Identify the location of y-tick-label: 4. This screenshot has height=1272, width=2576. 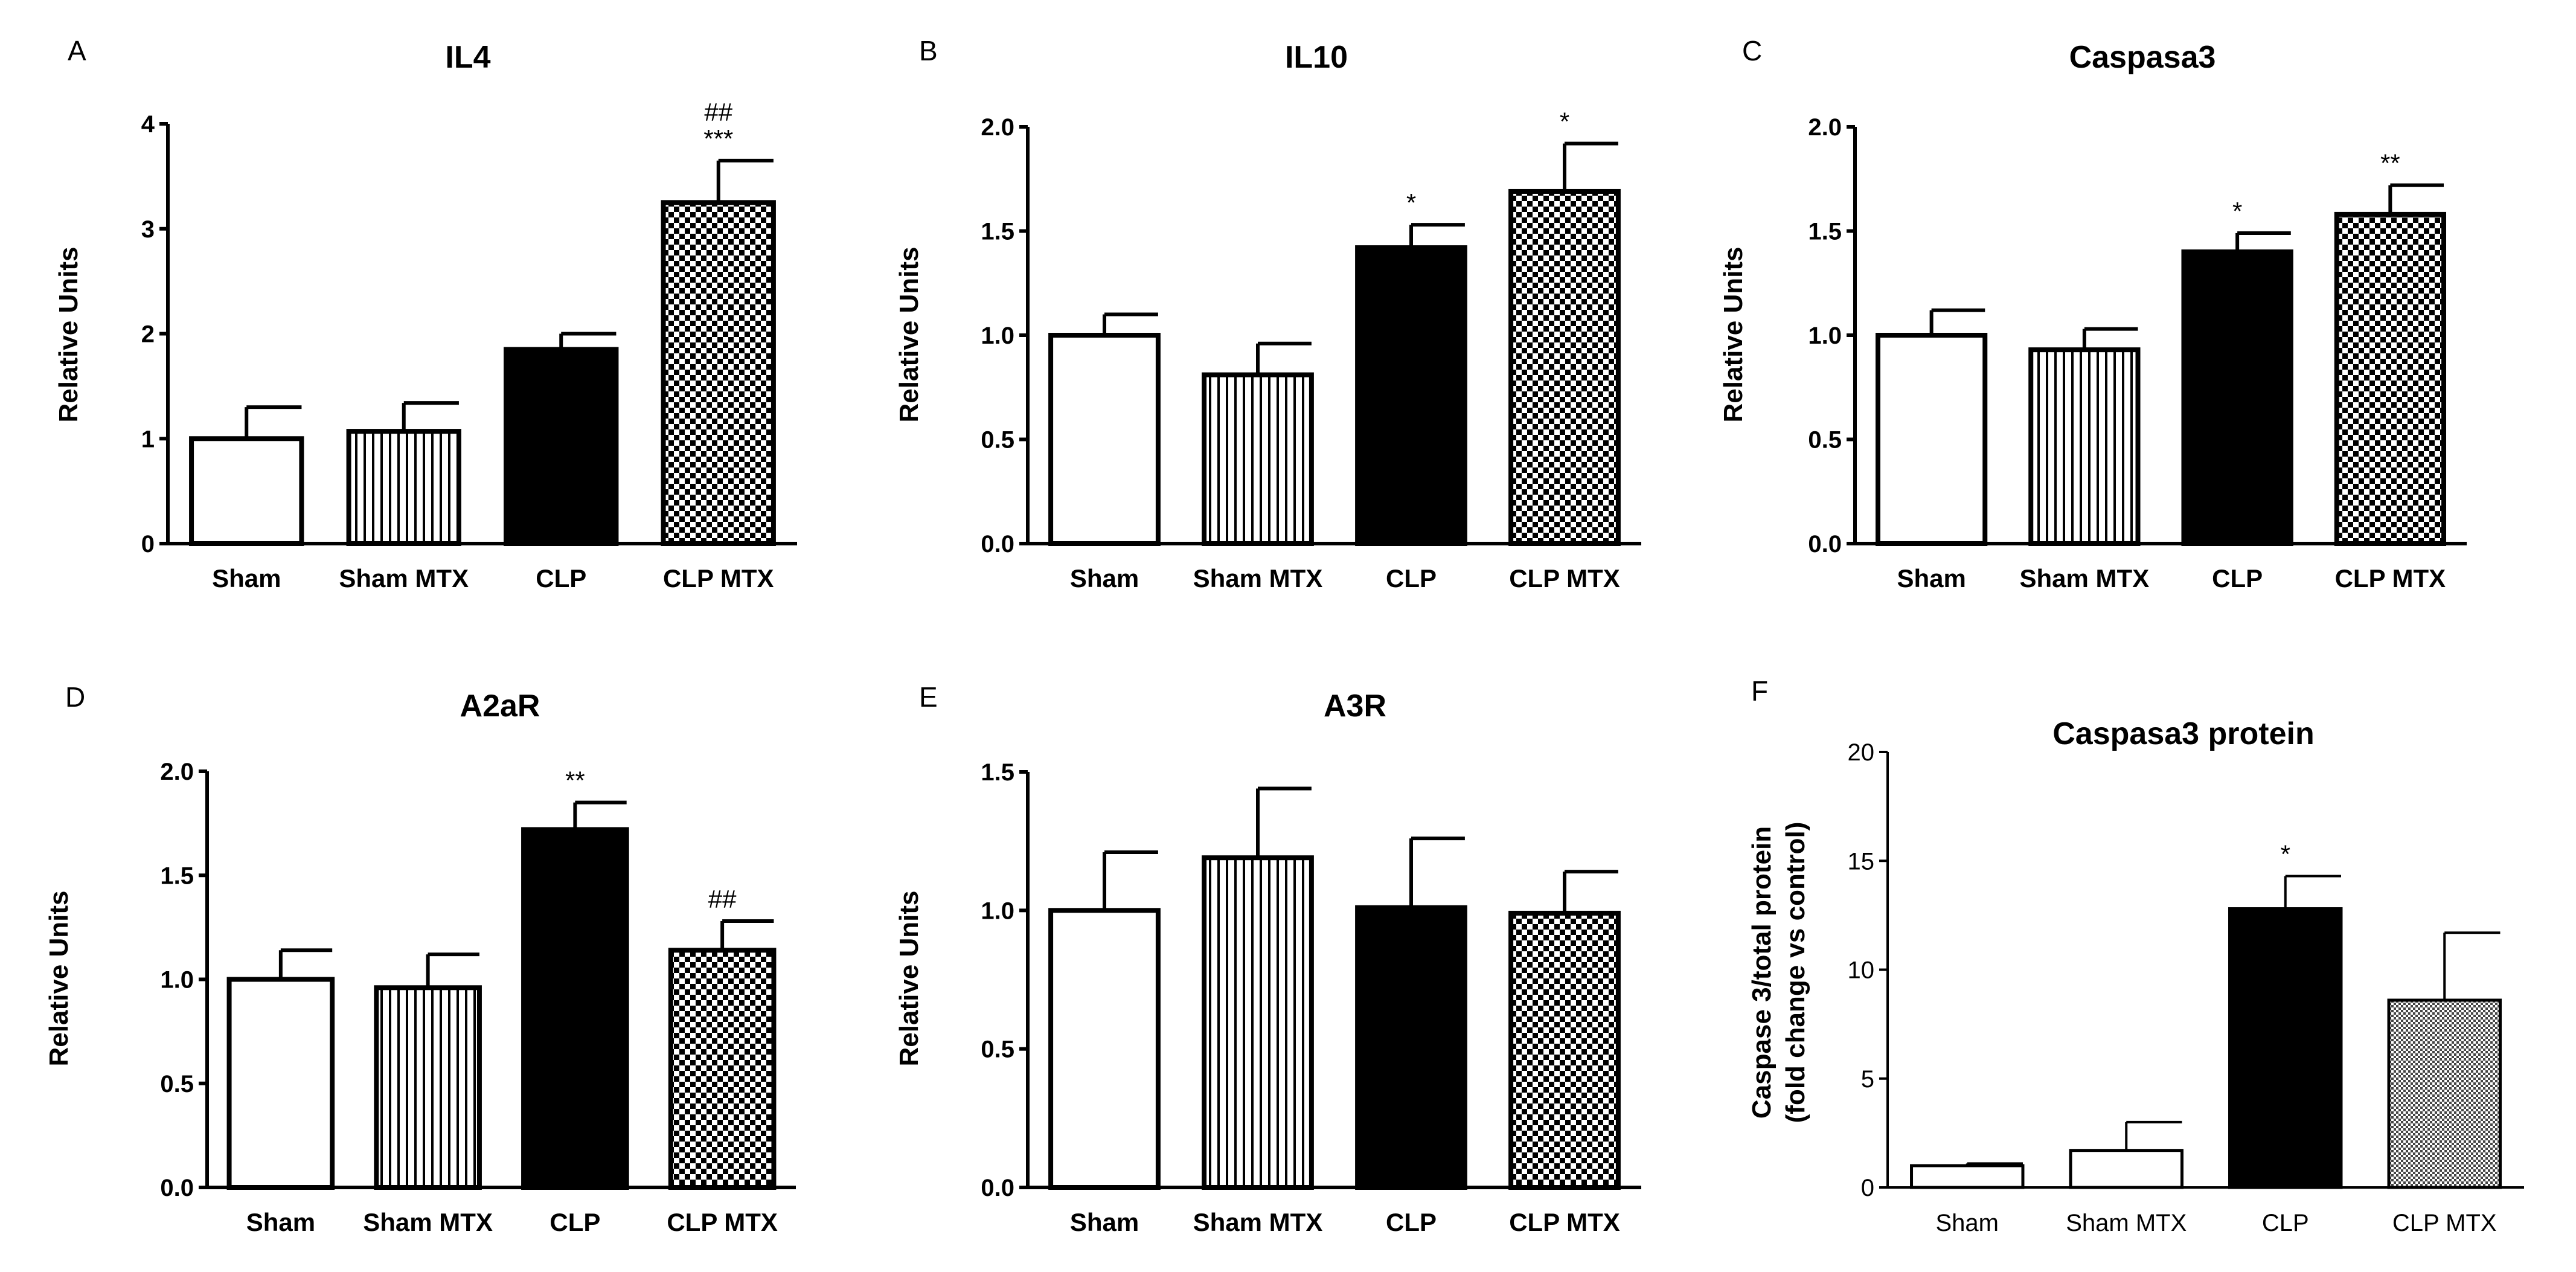
(148, 124).